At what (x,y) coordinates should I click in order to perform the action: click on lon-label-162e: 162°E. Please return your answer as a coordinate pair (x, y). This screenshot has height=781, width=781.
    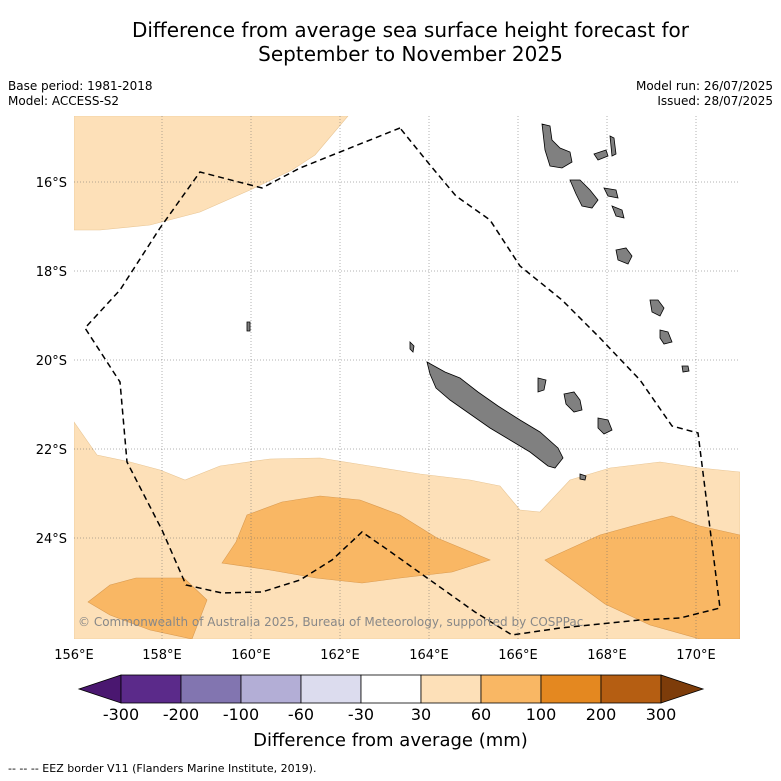
    Looking at the image, I should click on (340, 655).